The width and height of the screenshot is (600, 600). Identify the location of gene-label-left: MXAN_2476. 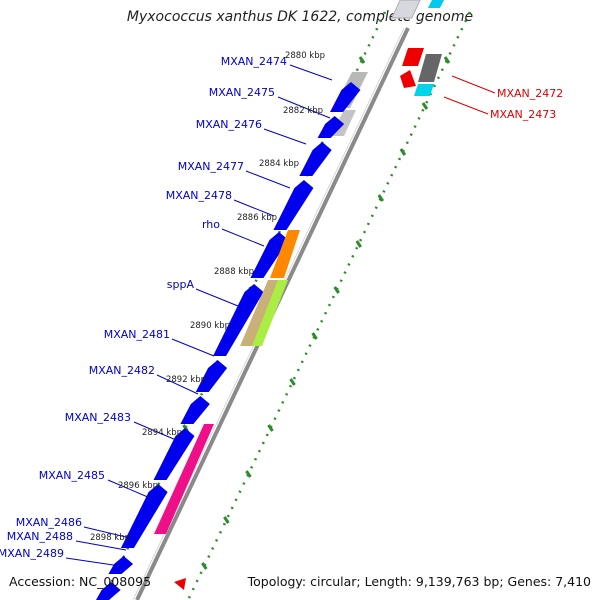
(229, 124).